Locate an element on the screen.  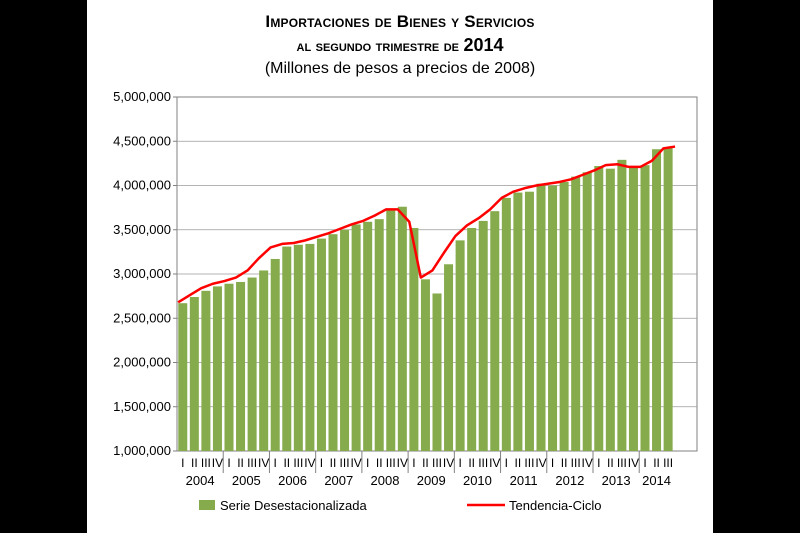
year-label: 2010 is located at coordinates (477, 480).